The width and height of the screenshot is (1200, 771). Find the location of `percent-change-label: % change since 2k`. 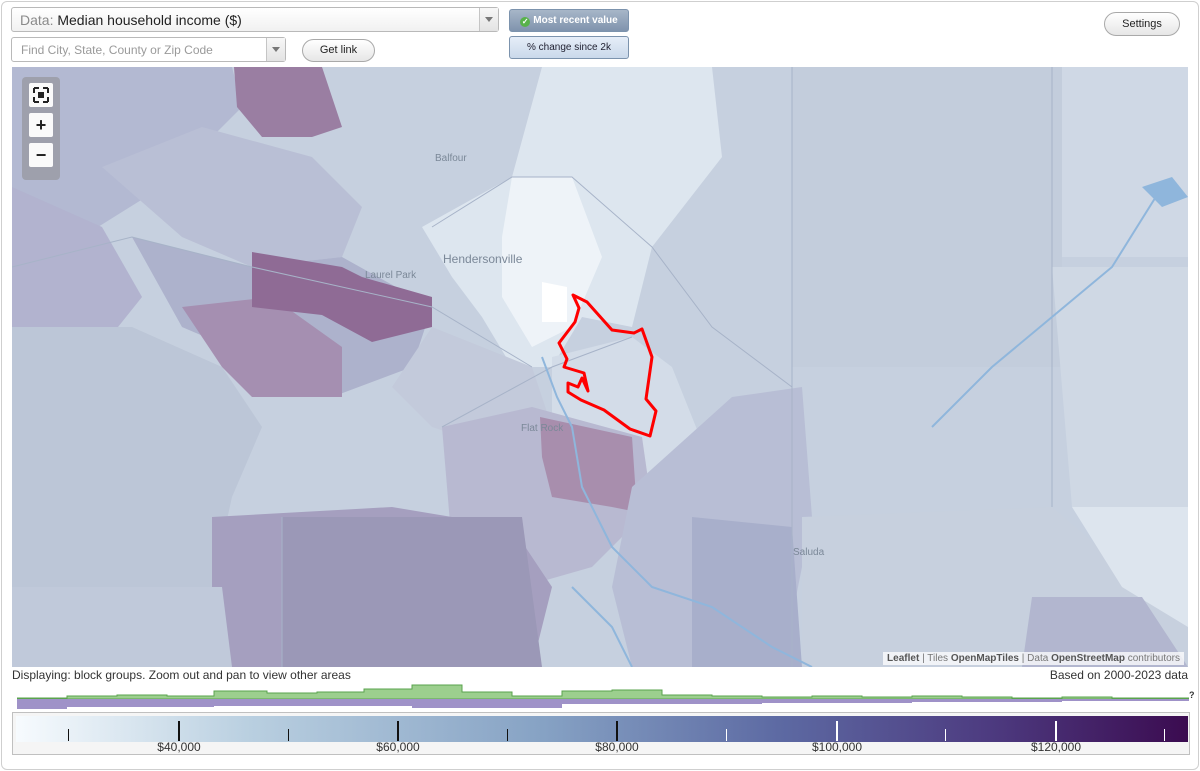

percent-change-label: % change since 2k is located at coordinates (569, 47).